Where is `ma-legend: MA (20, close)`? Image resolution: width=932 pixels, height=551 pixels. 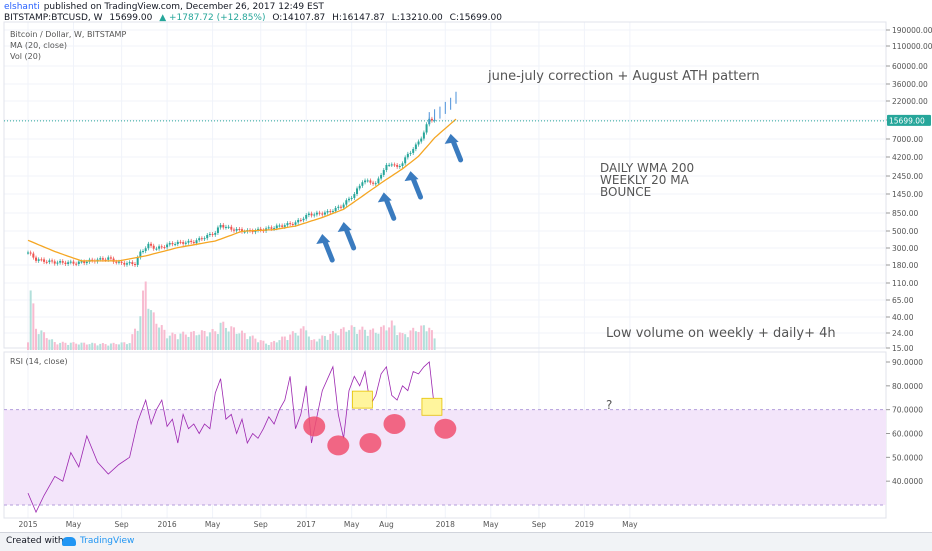
ma-legend: MA (20, close) is located at coordinates (39, 45).